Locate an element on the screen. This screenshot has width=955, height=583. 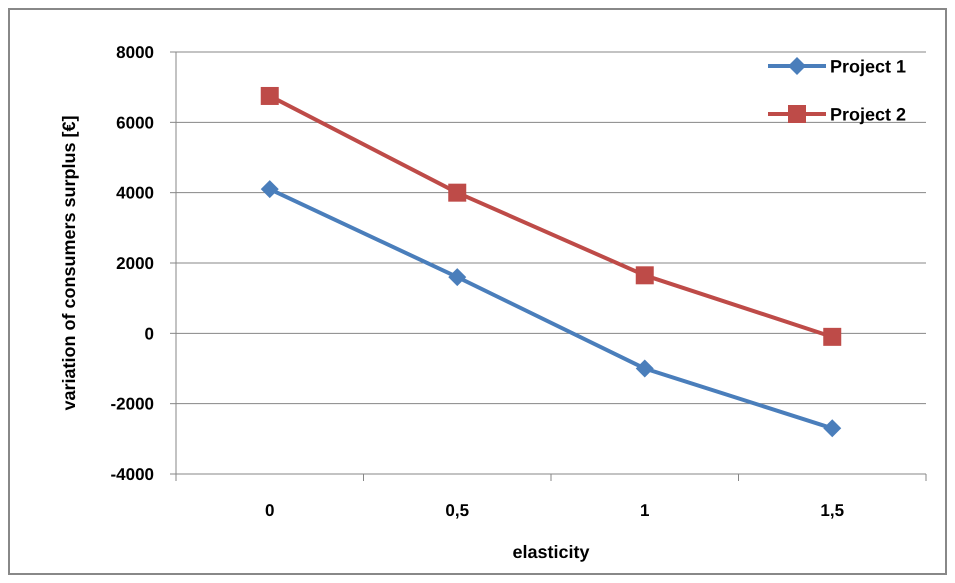
y-tick-label: 4000 is located at coordinates (135, 193).